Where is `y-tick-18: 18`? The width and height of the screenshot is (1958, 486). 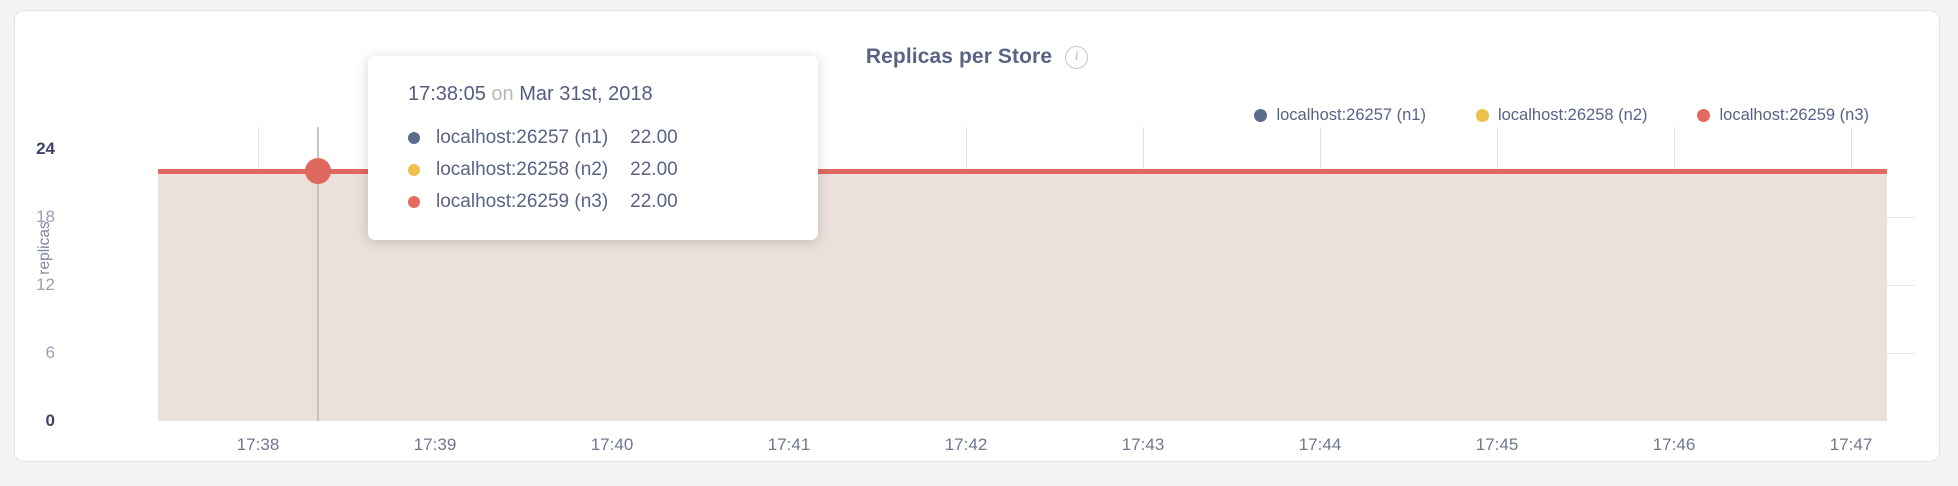
y-tick-18: 18 is located at coordinates (45, 216).